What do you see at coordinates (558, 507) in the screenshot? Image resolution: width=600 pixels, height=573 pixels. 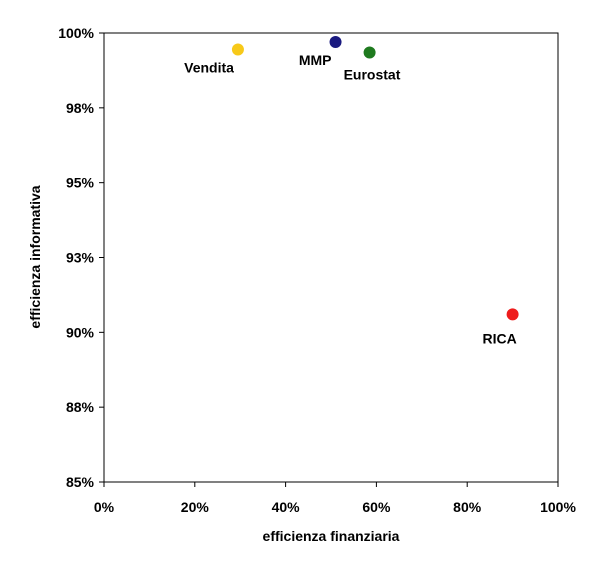 I see `x-tick-label: 100%` at bounding box center [558, 507].